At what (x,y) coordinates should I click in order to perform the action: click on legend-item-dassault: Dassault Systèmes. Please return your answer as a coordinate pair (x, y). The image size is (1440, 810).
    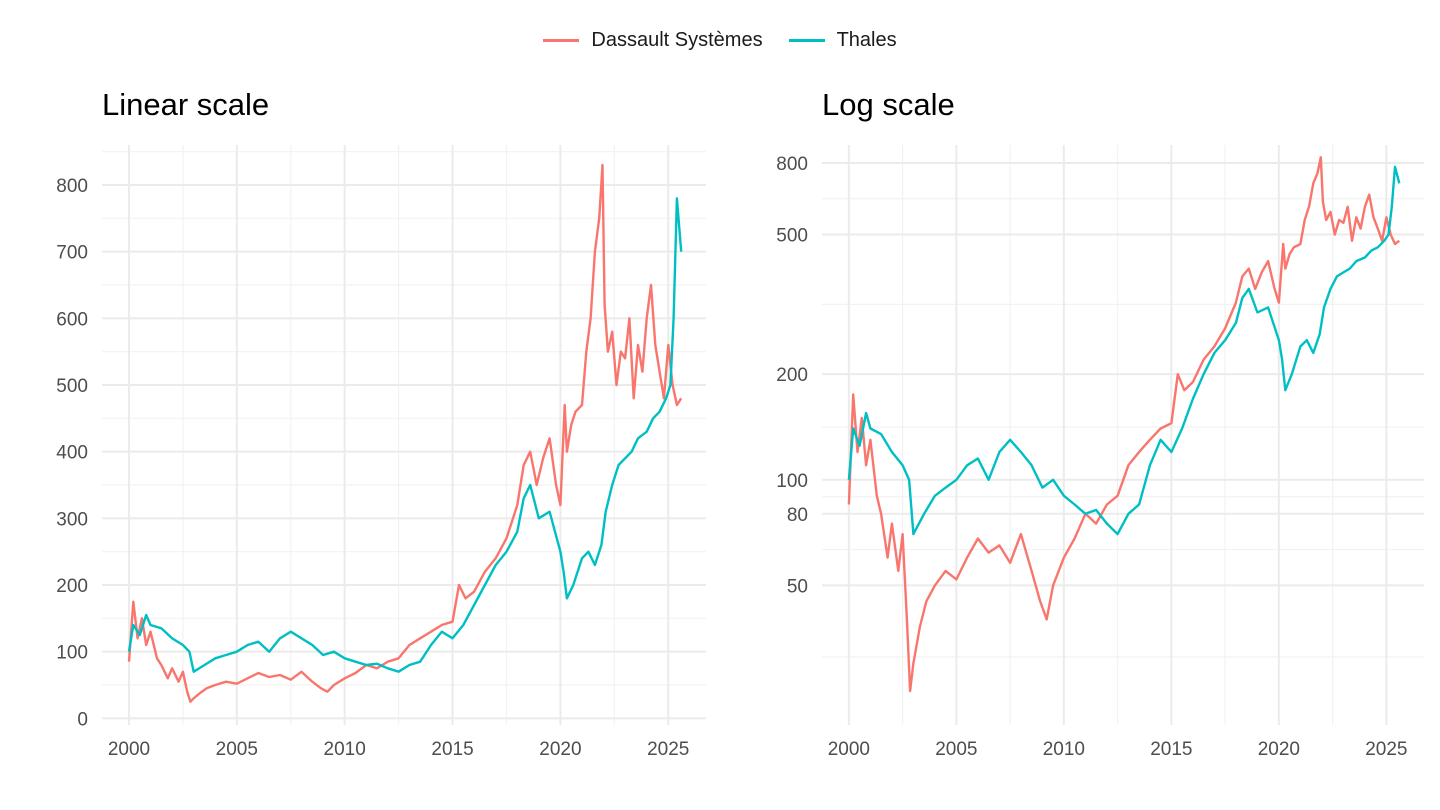
    Looking at the image, I should click on (653, 40).